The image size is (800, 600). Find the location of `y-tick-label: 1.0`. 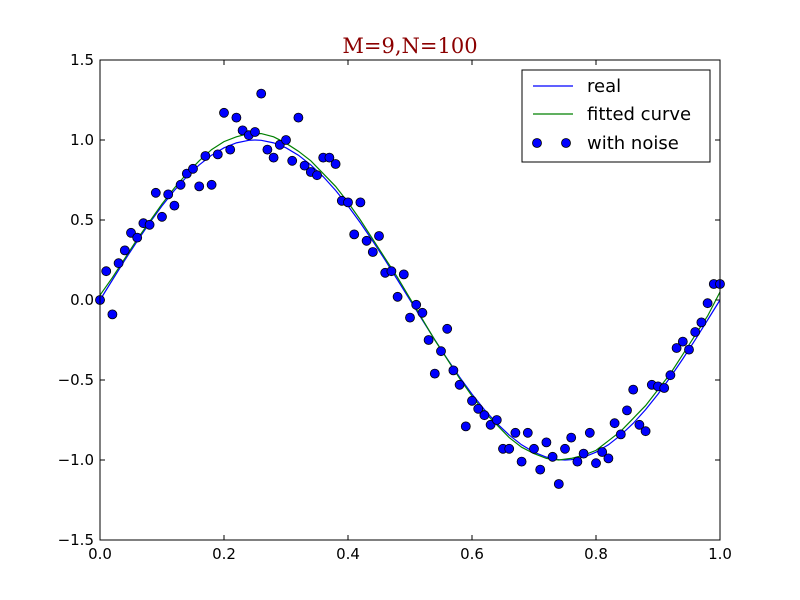

y-tick-label: 1.0 is located at coordinates (82, 140).